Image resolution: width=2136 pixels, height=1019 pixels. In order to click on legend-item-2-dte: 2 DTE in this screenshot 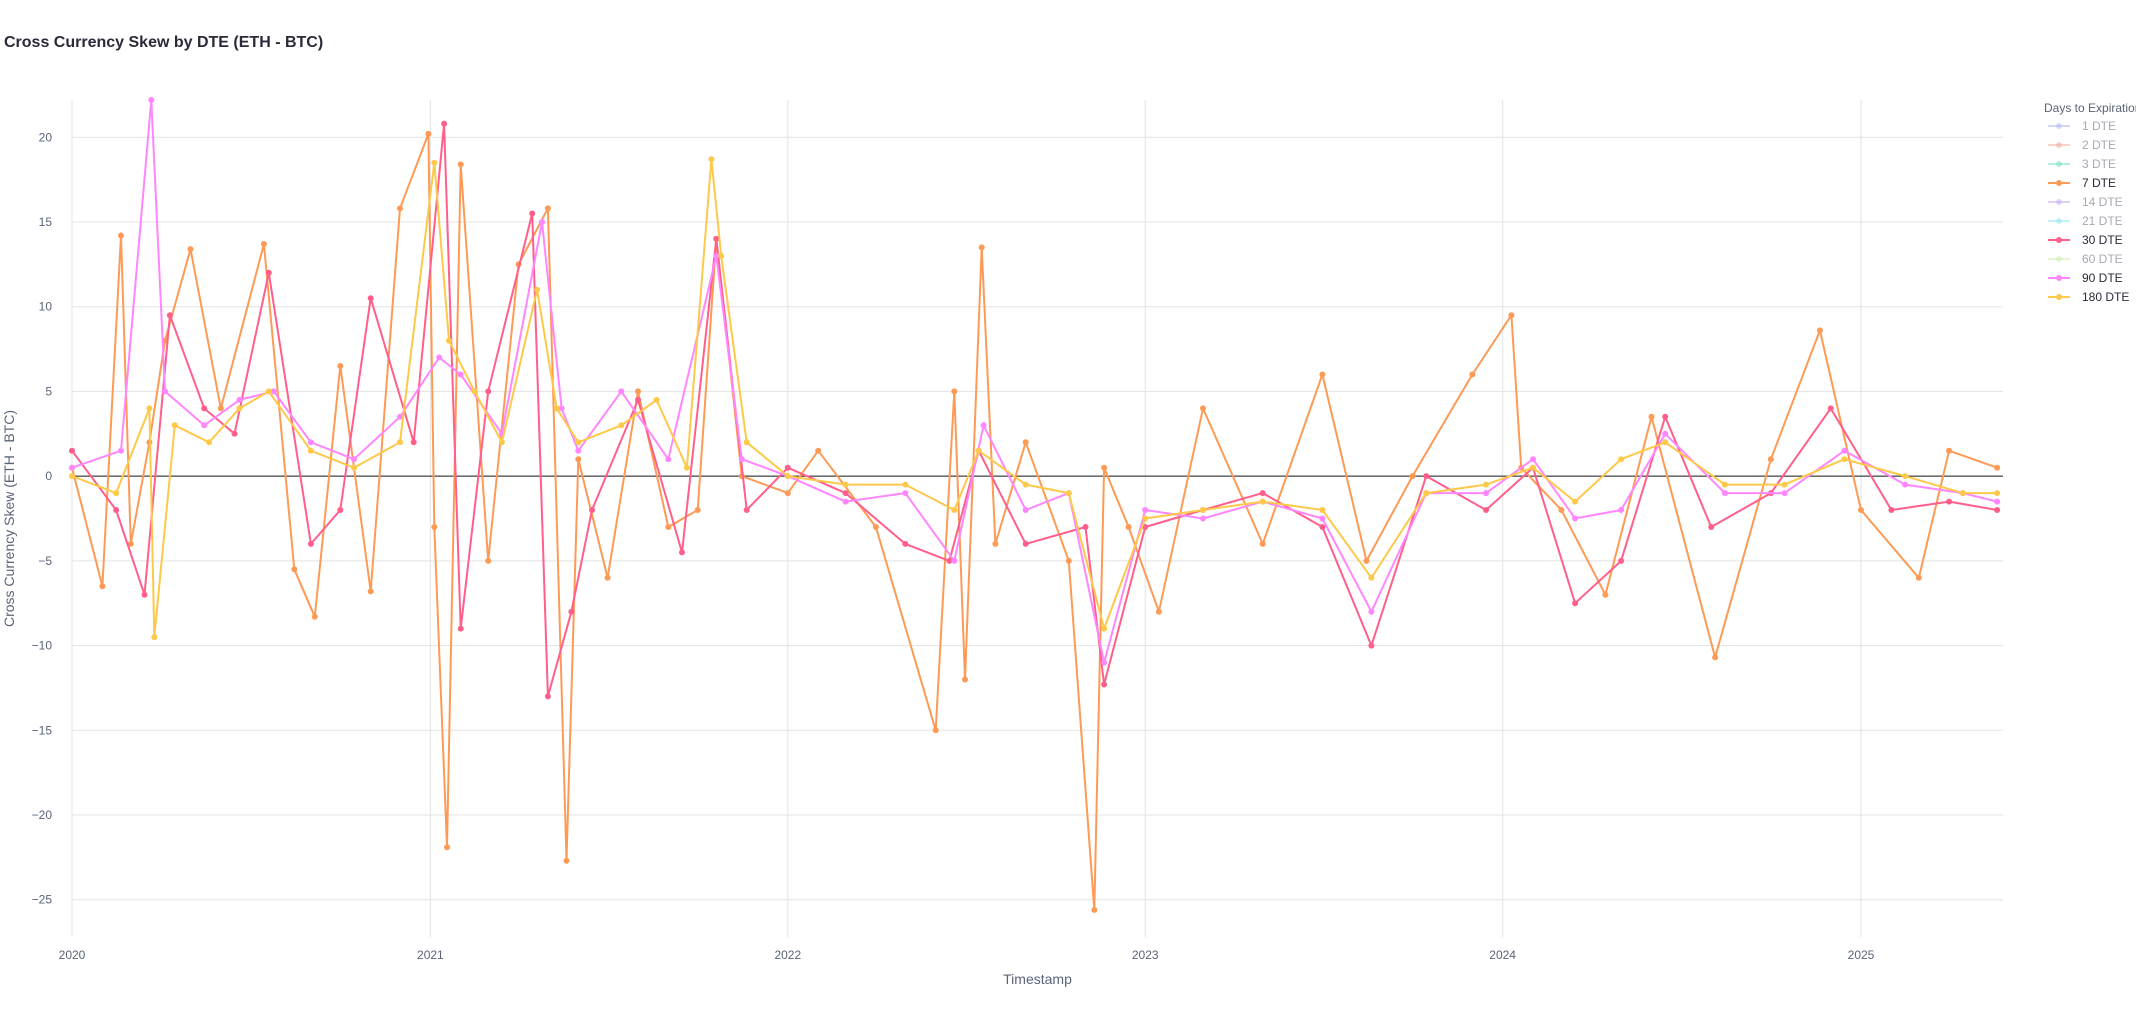, I will do `click(2082, 145)`.